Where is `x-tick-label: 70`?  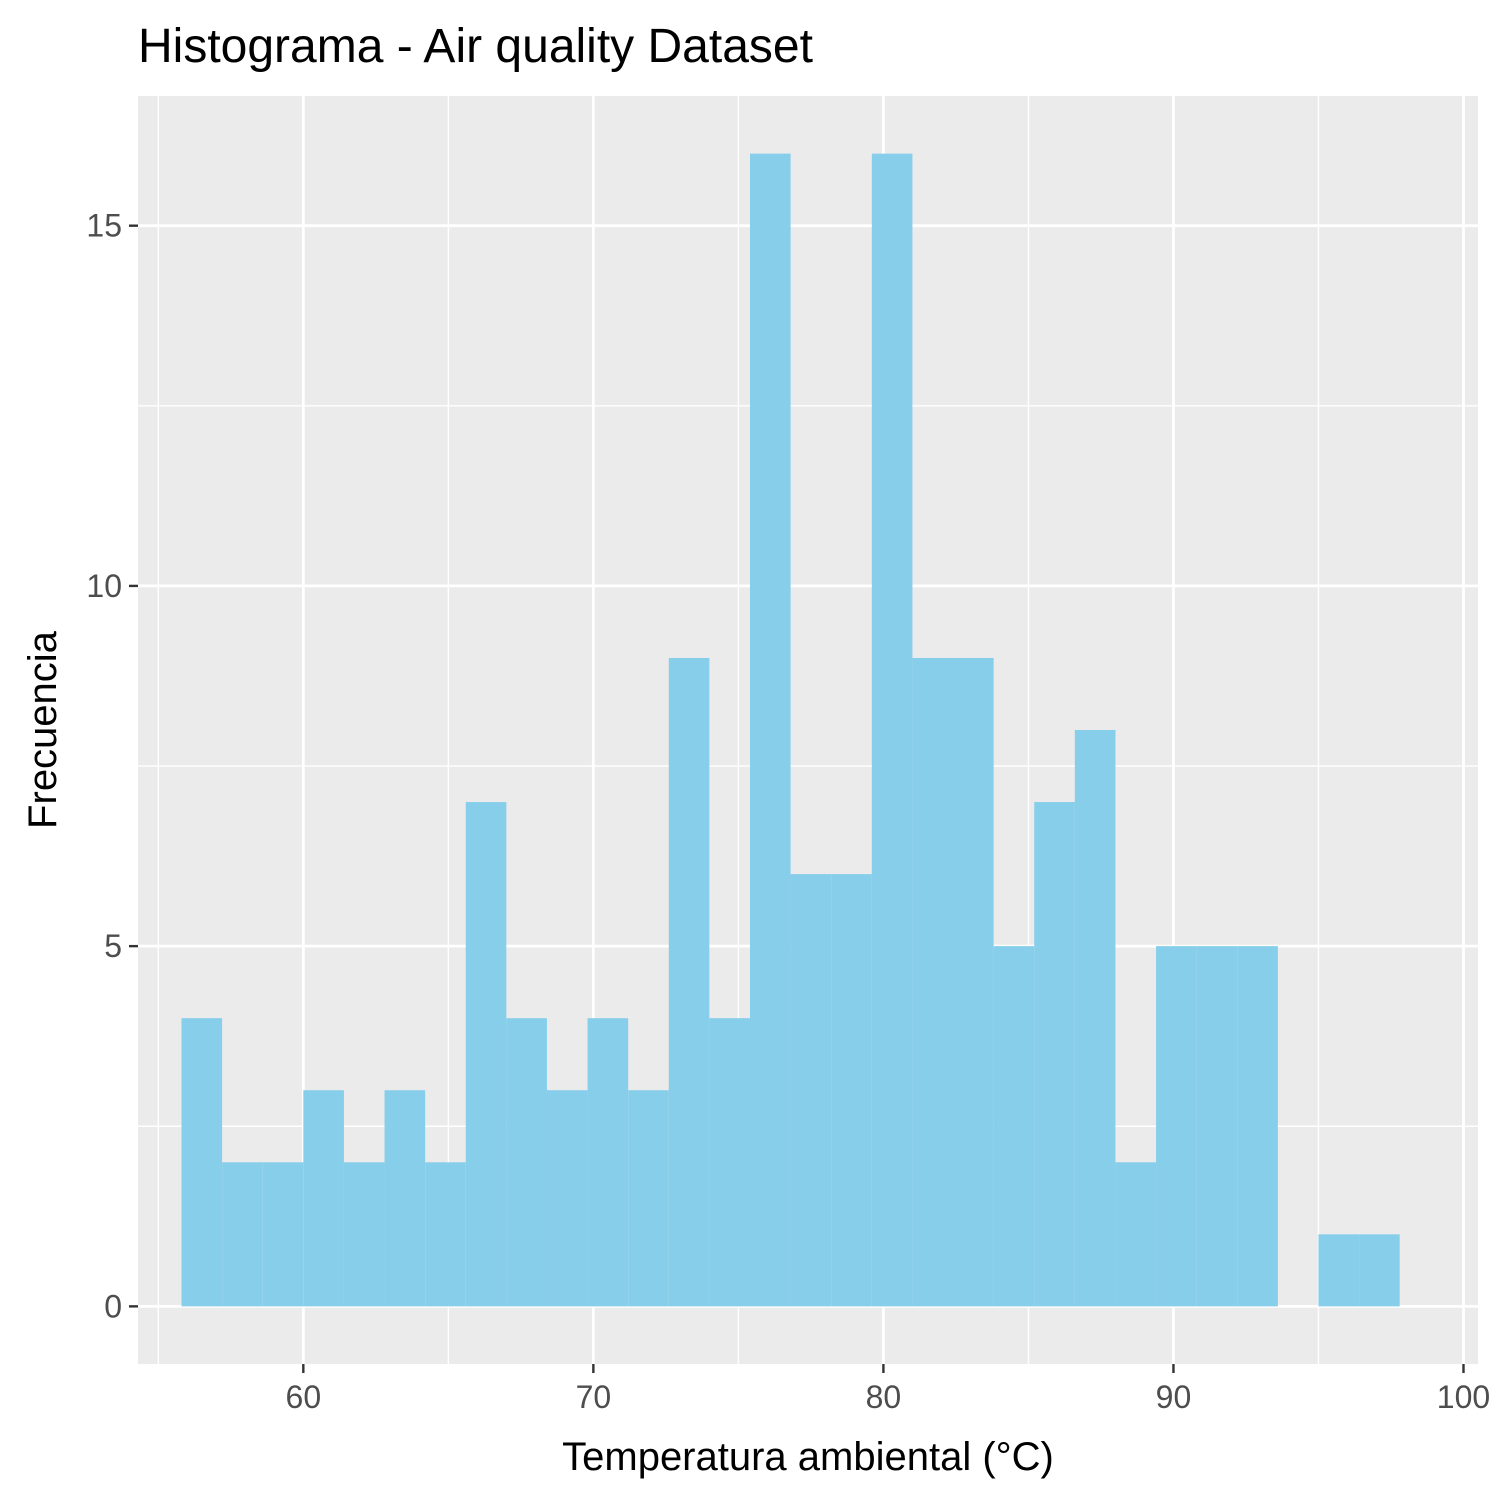
x-tick-label: 70 is located at coordinates (594, 1397).